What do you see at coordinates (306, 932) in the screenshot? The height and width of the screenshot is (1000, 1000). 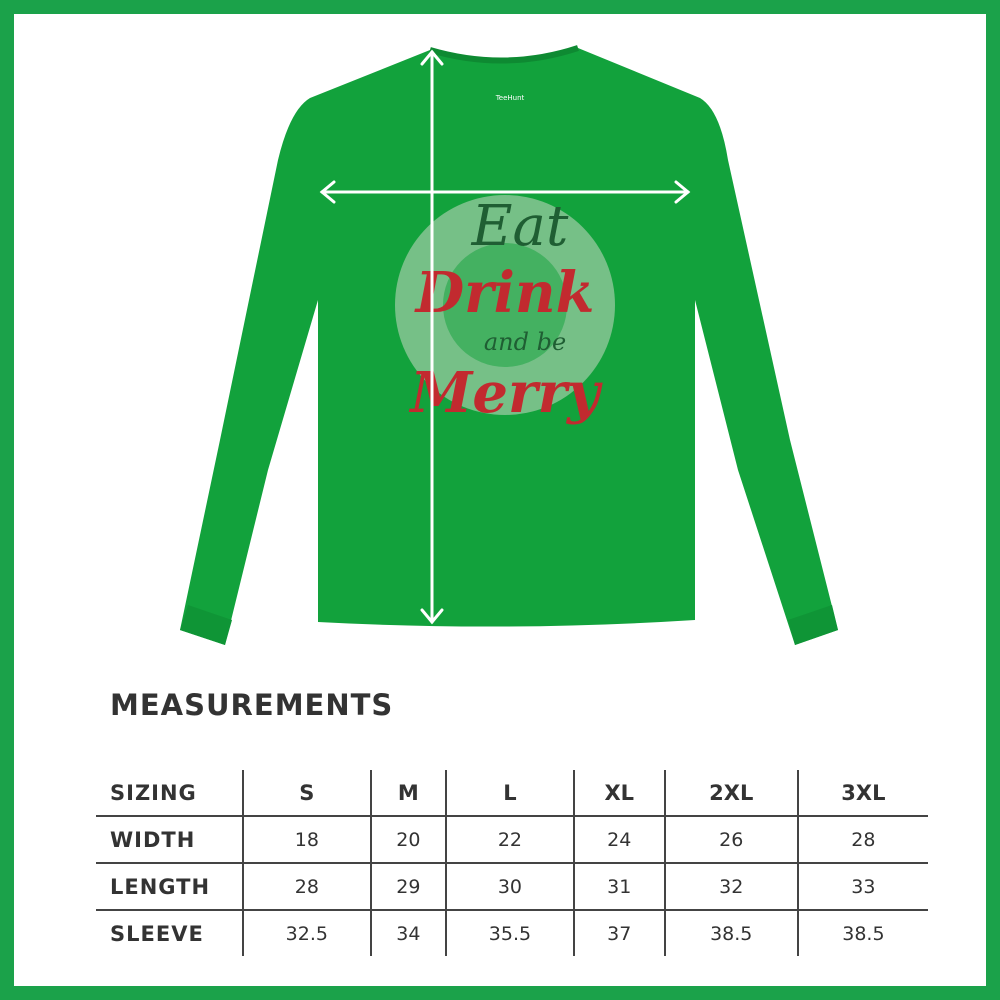 I see `table-cell: 32.5` at bounding box center [306, 932].